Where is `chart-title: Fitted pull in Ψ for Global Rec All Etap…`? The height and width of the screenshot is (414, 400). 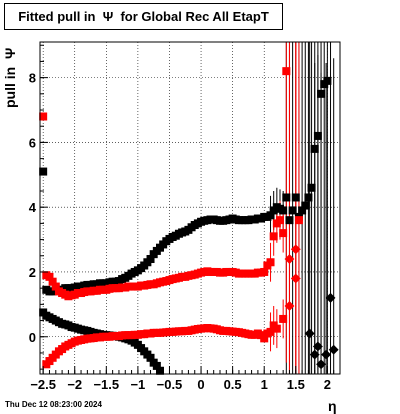 chart-title: Fitted pull in Ψ for Global Rec All Etap… is located at coordinates (143, 16).